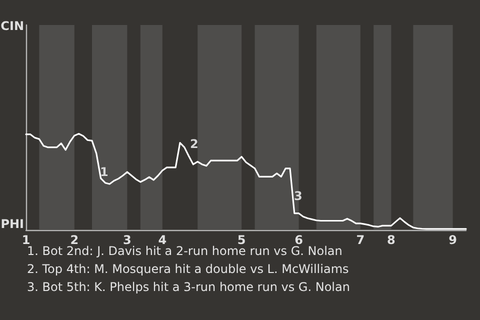 The height and width of the screenshot is (320, 480). Describe the element at coordinates (12, 224) in the screenshot. I see `text: PHI` at that location.